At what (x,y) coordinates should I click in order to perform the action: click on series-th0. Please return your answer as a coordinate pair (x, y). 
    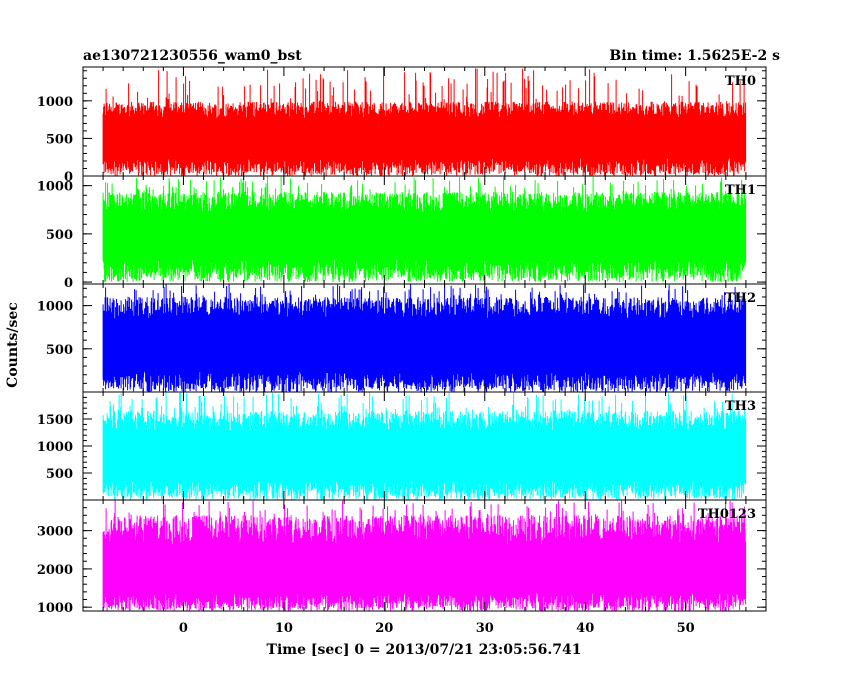
    Looking at the image, I should click on (424, 121).